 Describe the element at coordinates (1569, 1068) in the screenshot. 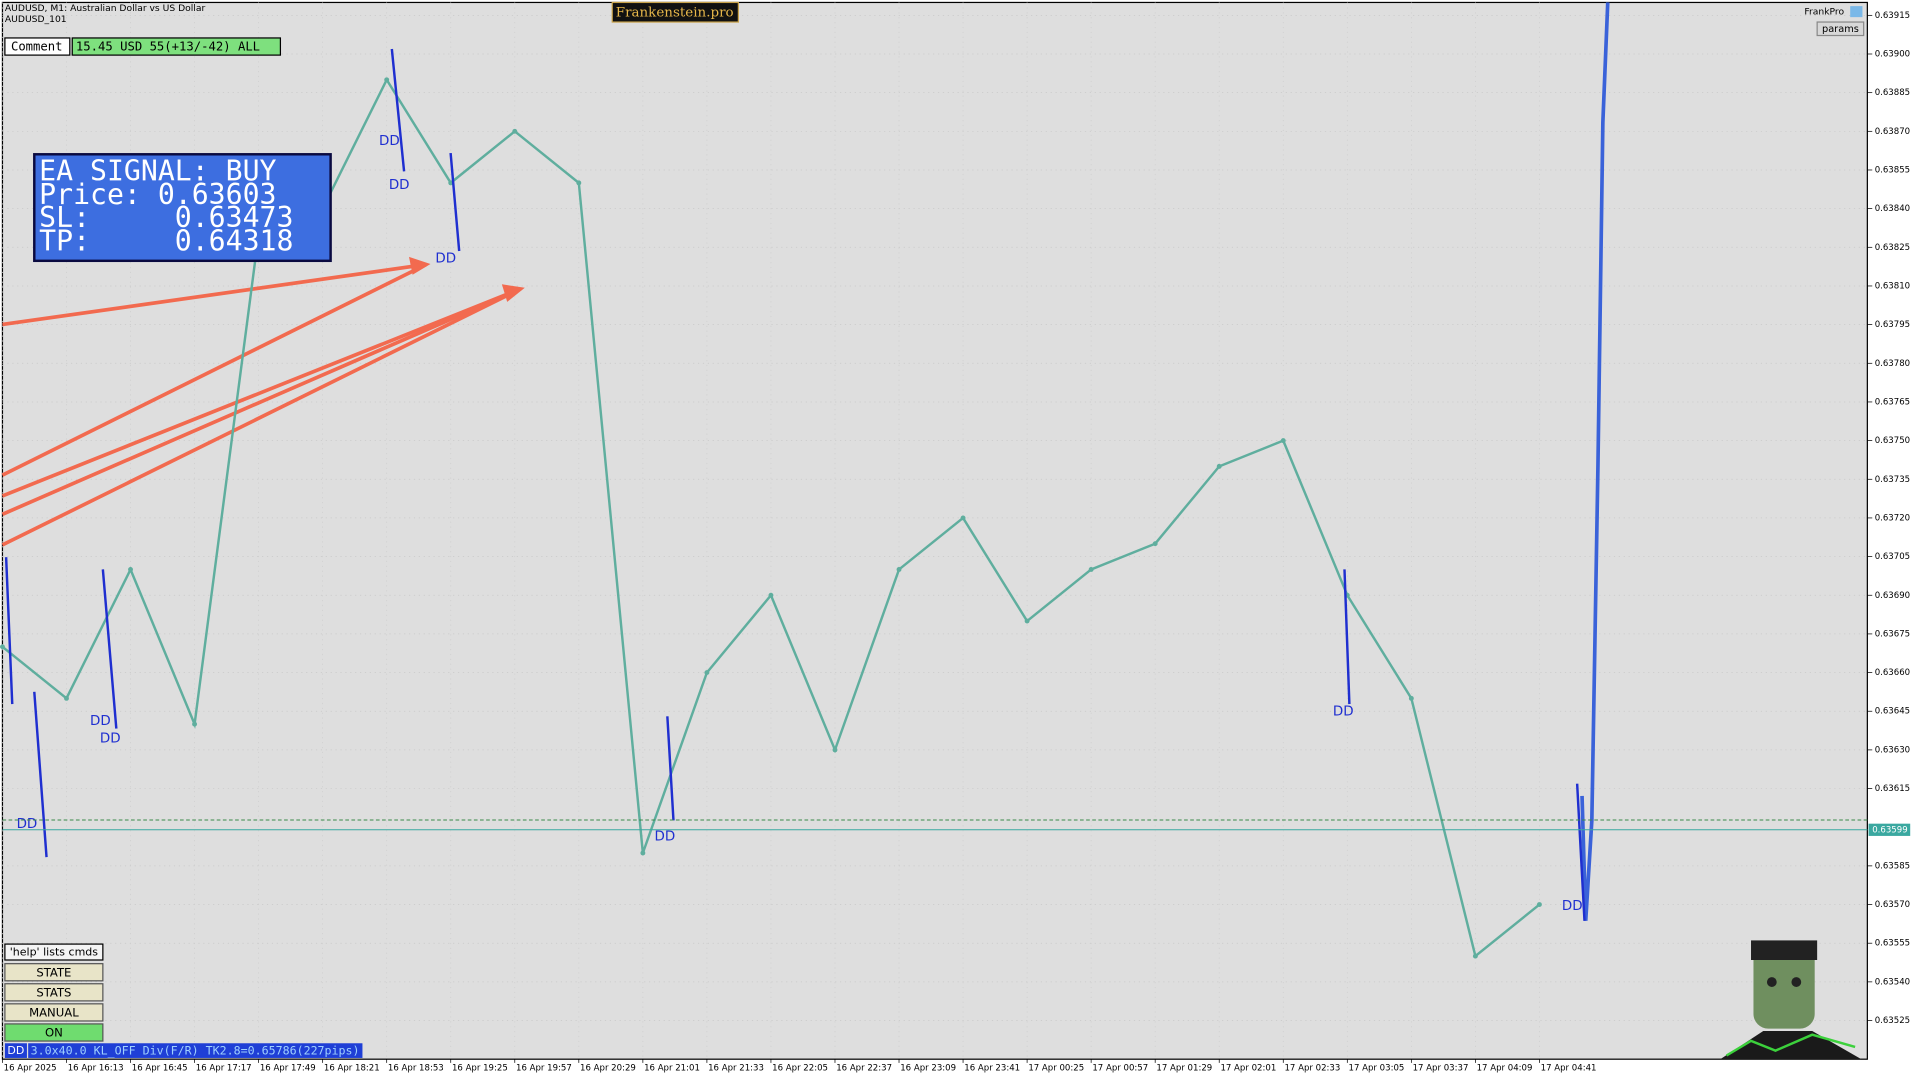

I see `x-tick-label: 17 Apr 04:41` at that location.